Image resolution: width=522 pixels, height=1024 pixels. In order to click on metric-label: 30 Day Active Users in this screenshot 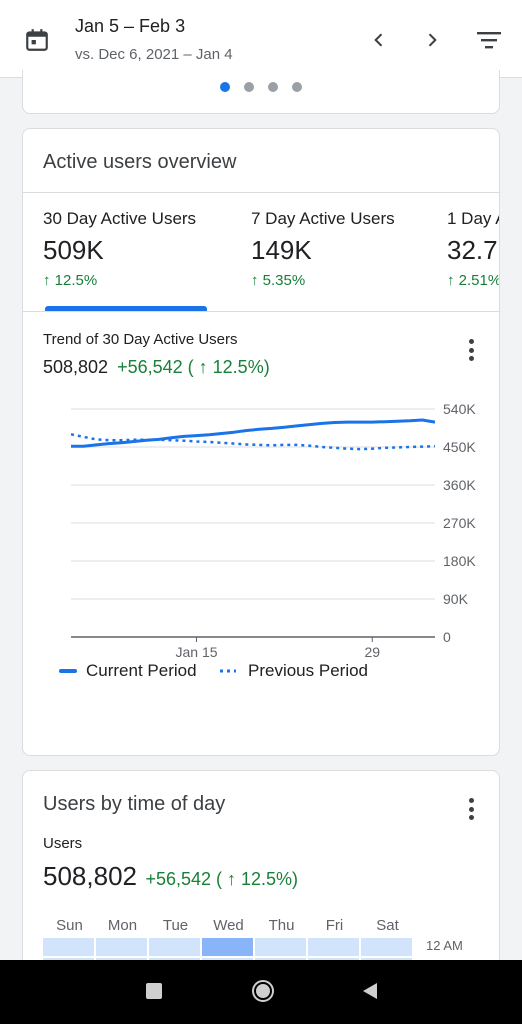, I will do `click(120, 218)`.